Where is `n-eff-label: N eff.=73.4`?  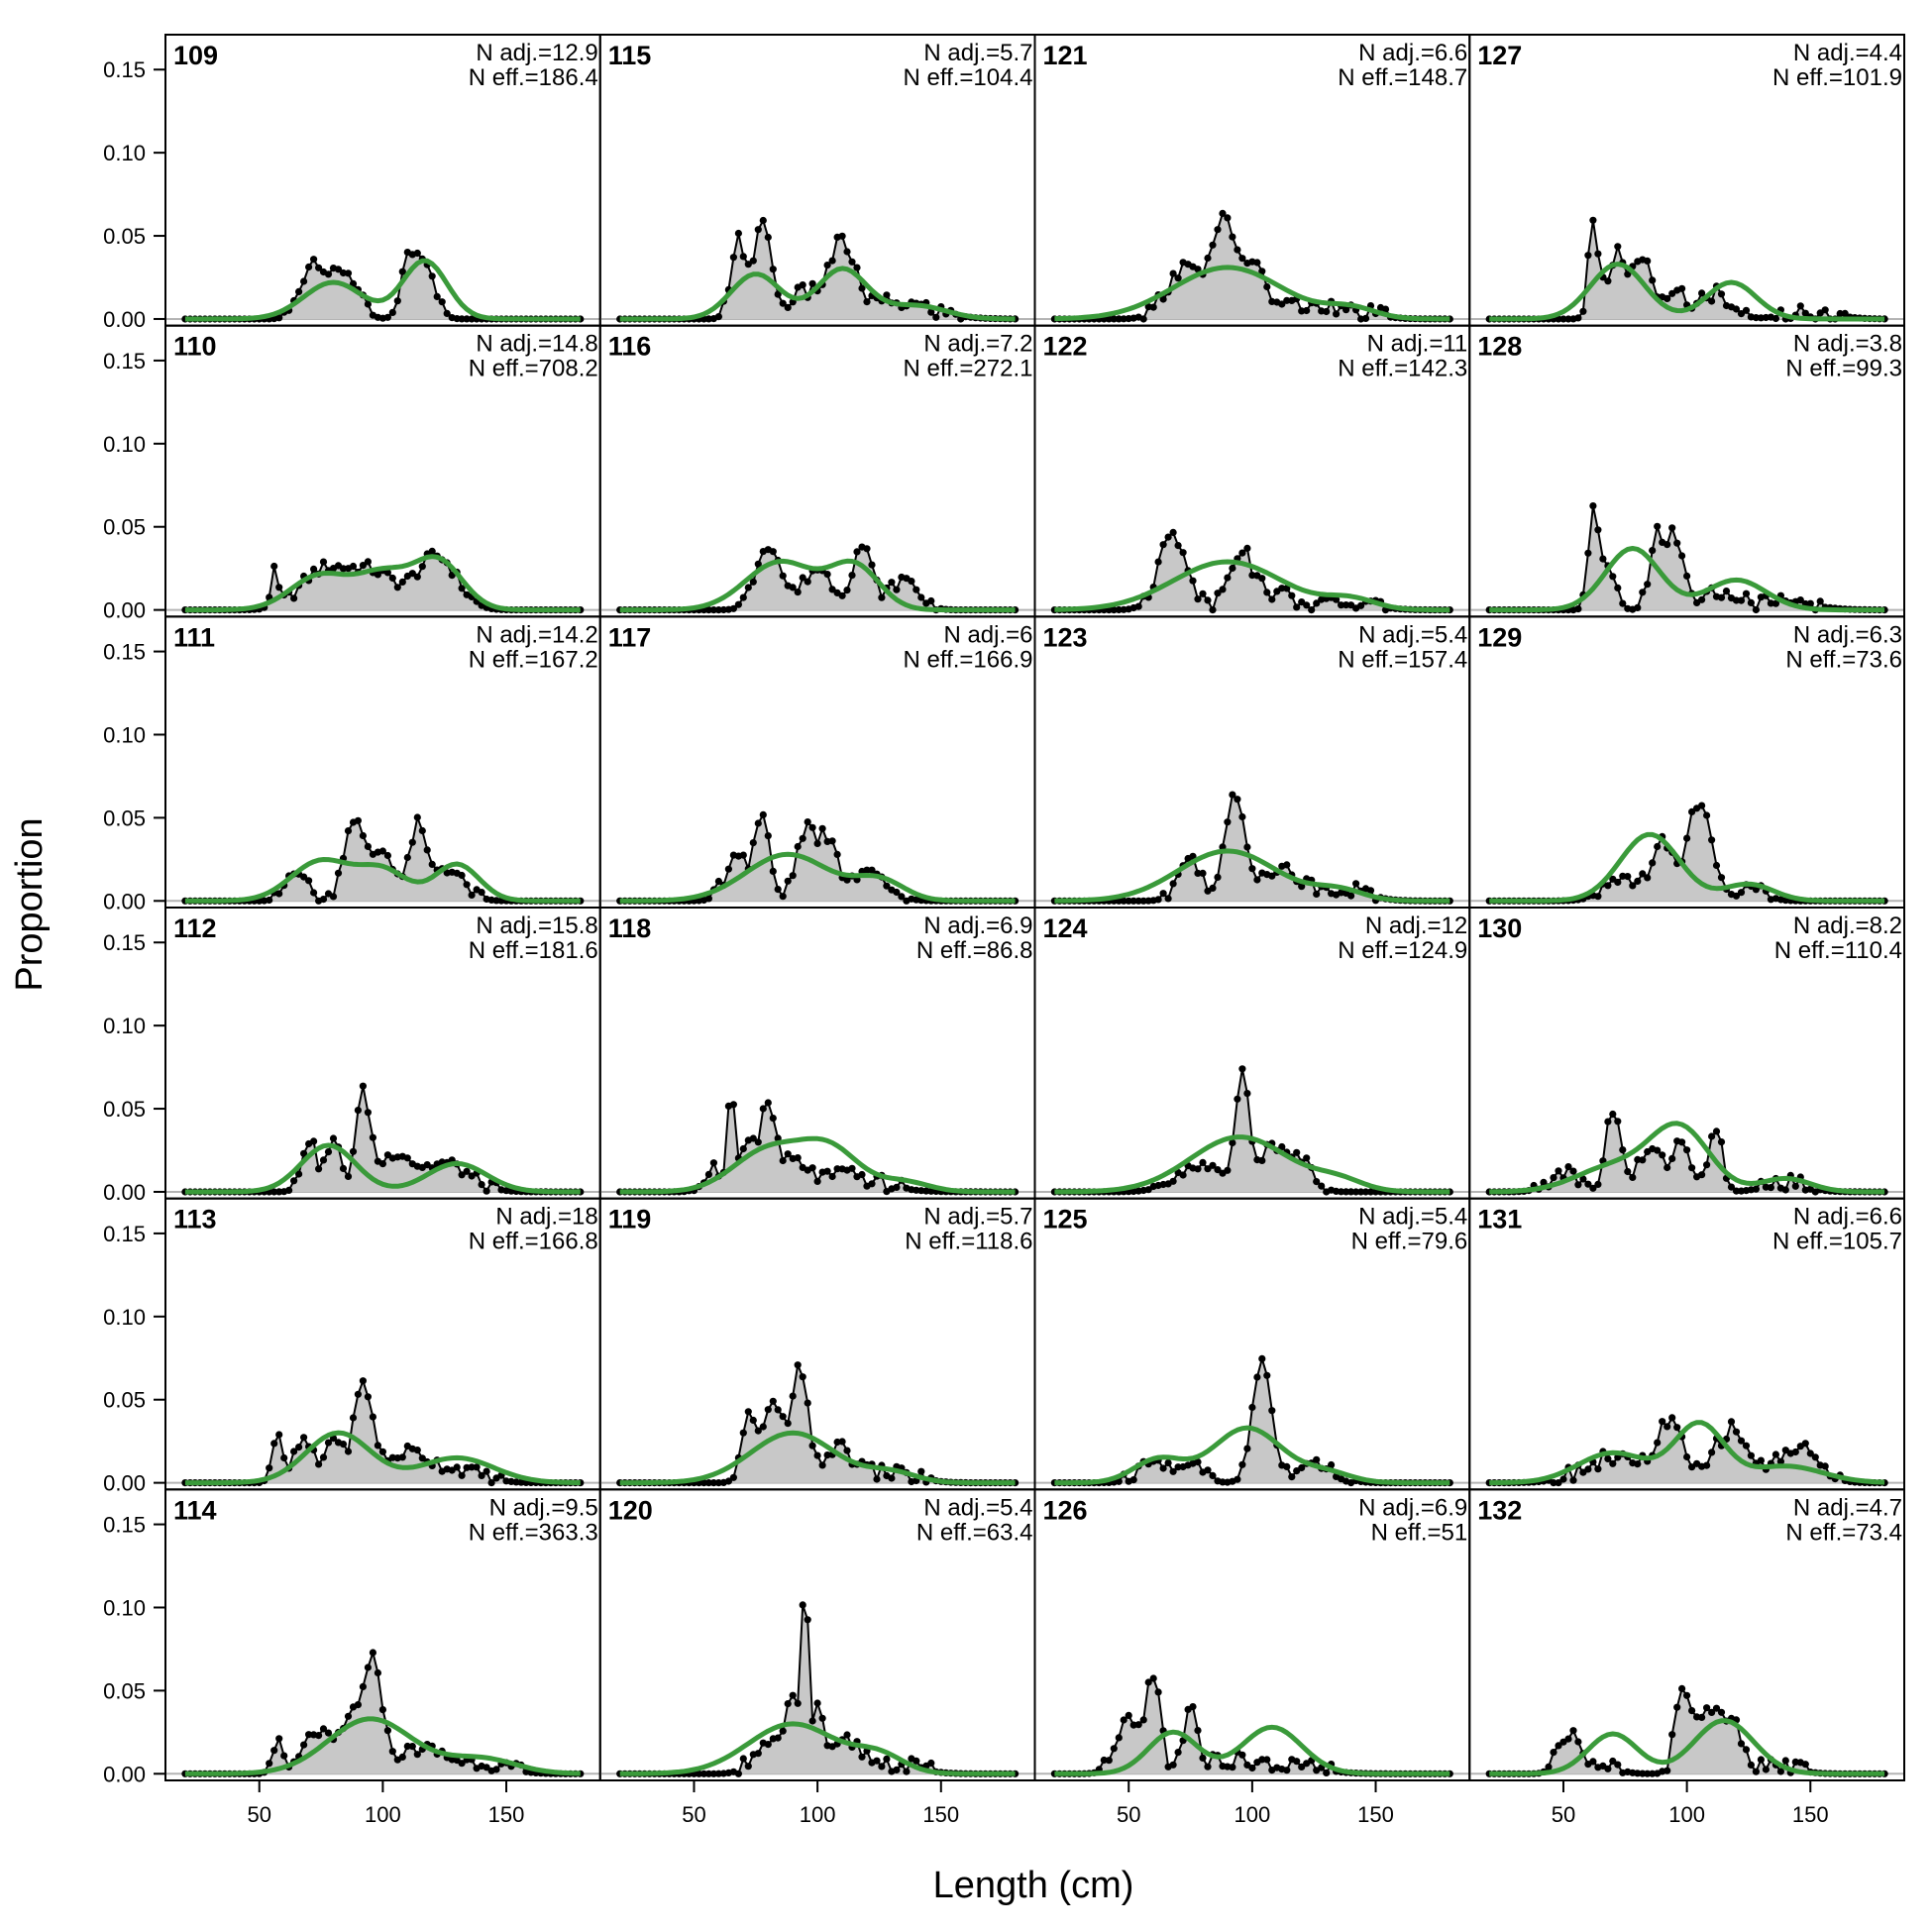
n-eff-label: N eff.=73.4 is located at coordinates (1843, 1532).